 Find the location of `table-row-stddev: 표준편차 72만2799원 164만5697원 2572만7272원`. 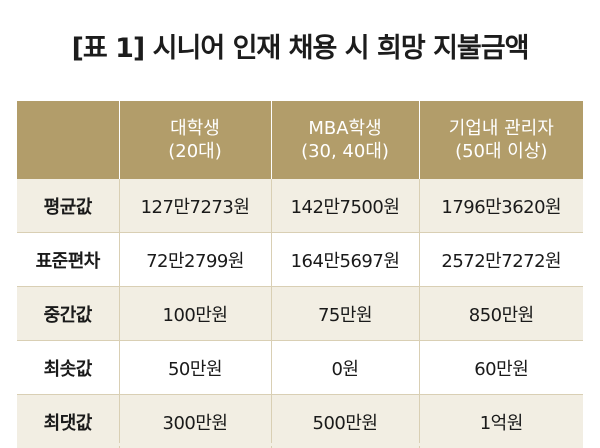

table-row-stddev: 표준편차 72만2799원 164만5697원 2572만7272원 is located at coordinates (300, 260).